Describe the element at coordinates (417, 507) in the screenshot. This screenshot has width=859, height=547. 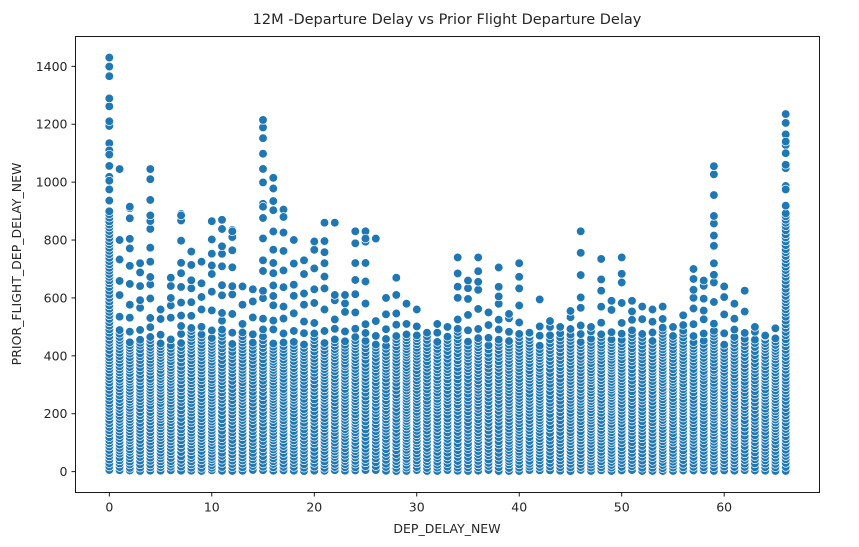
I see `x-tick-label: 30` at that location.